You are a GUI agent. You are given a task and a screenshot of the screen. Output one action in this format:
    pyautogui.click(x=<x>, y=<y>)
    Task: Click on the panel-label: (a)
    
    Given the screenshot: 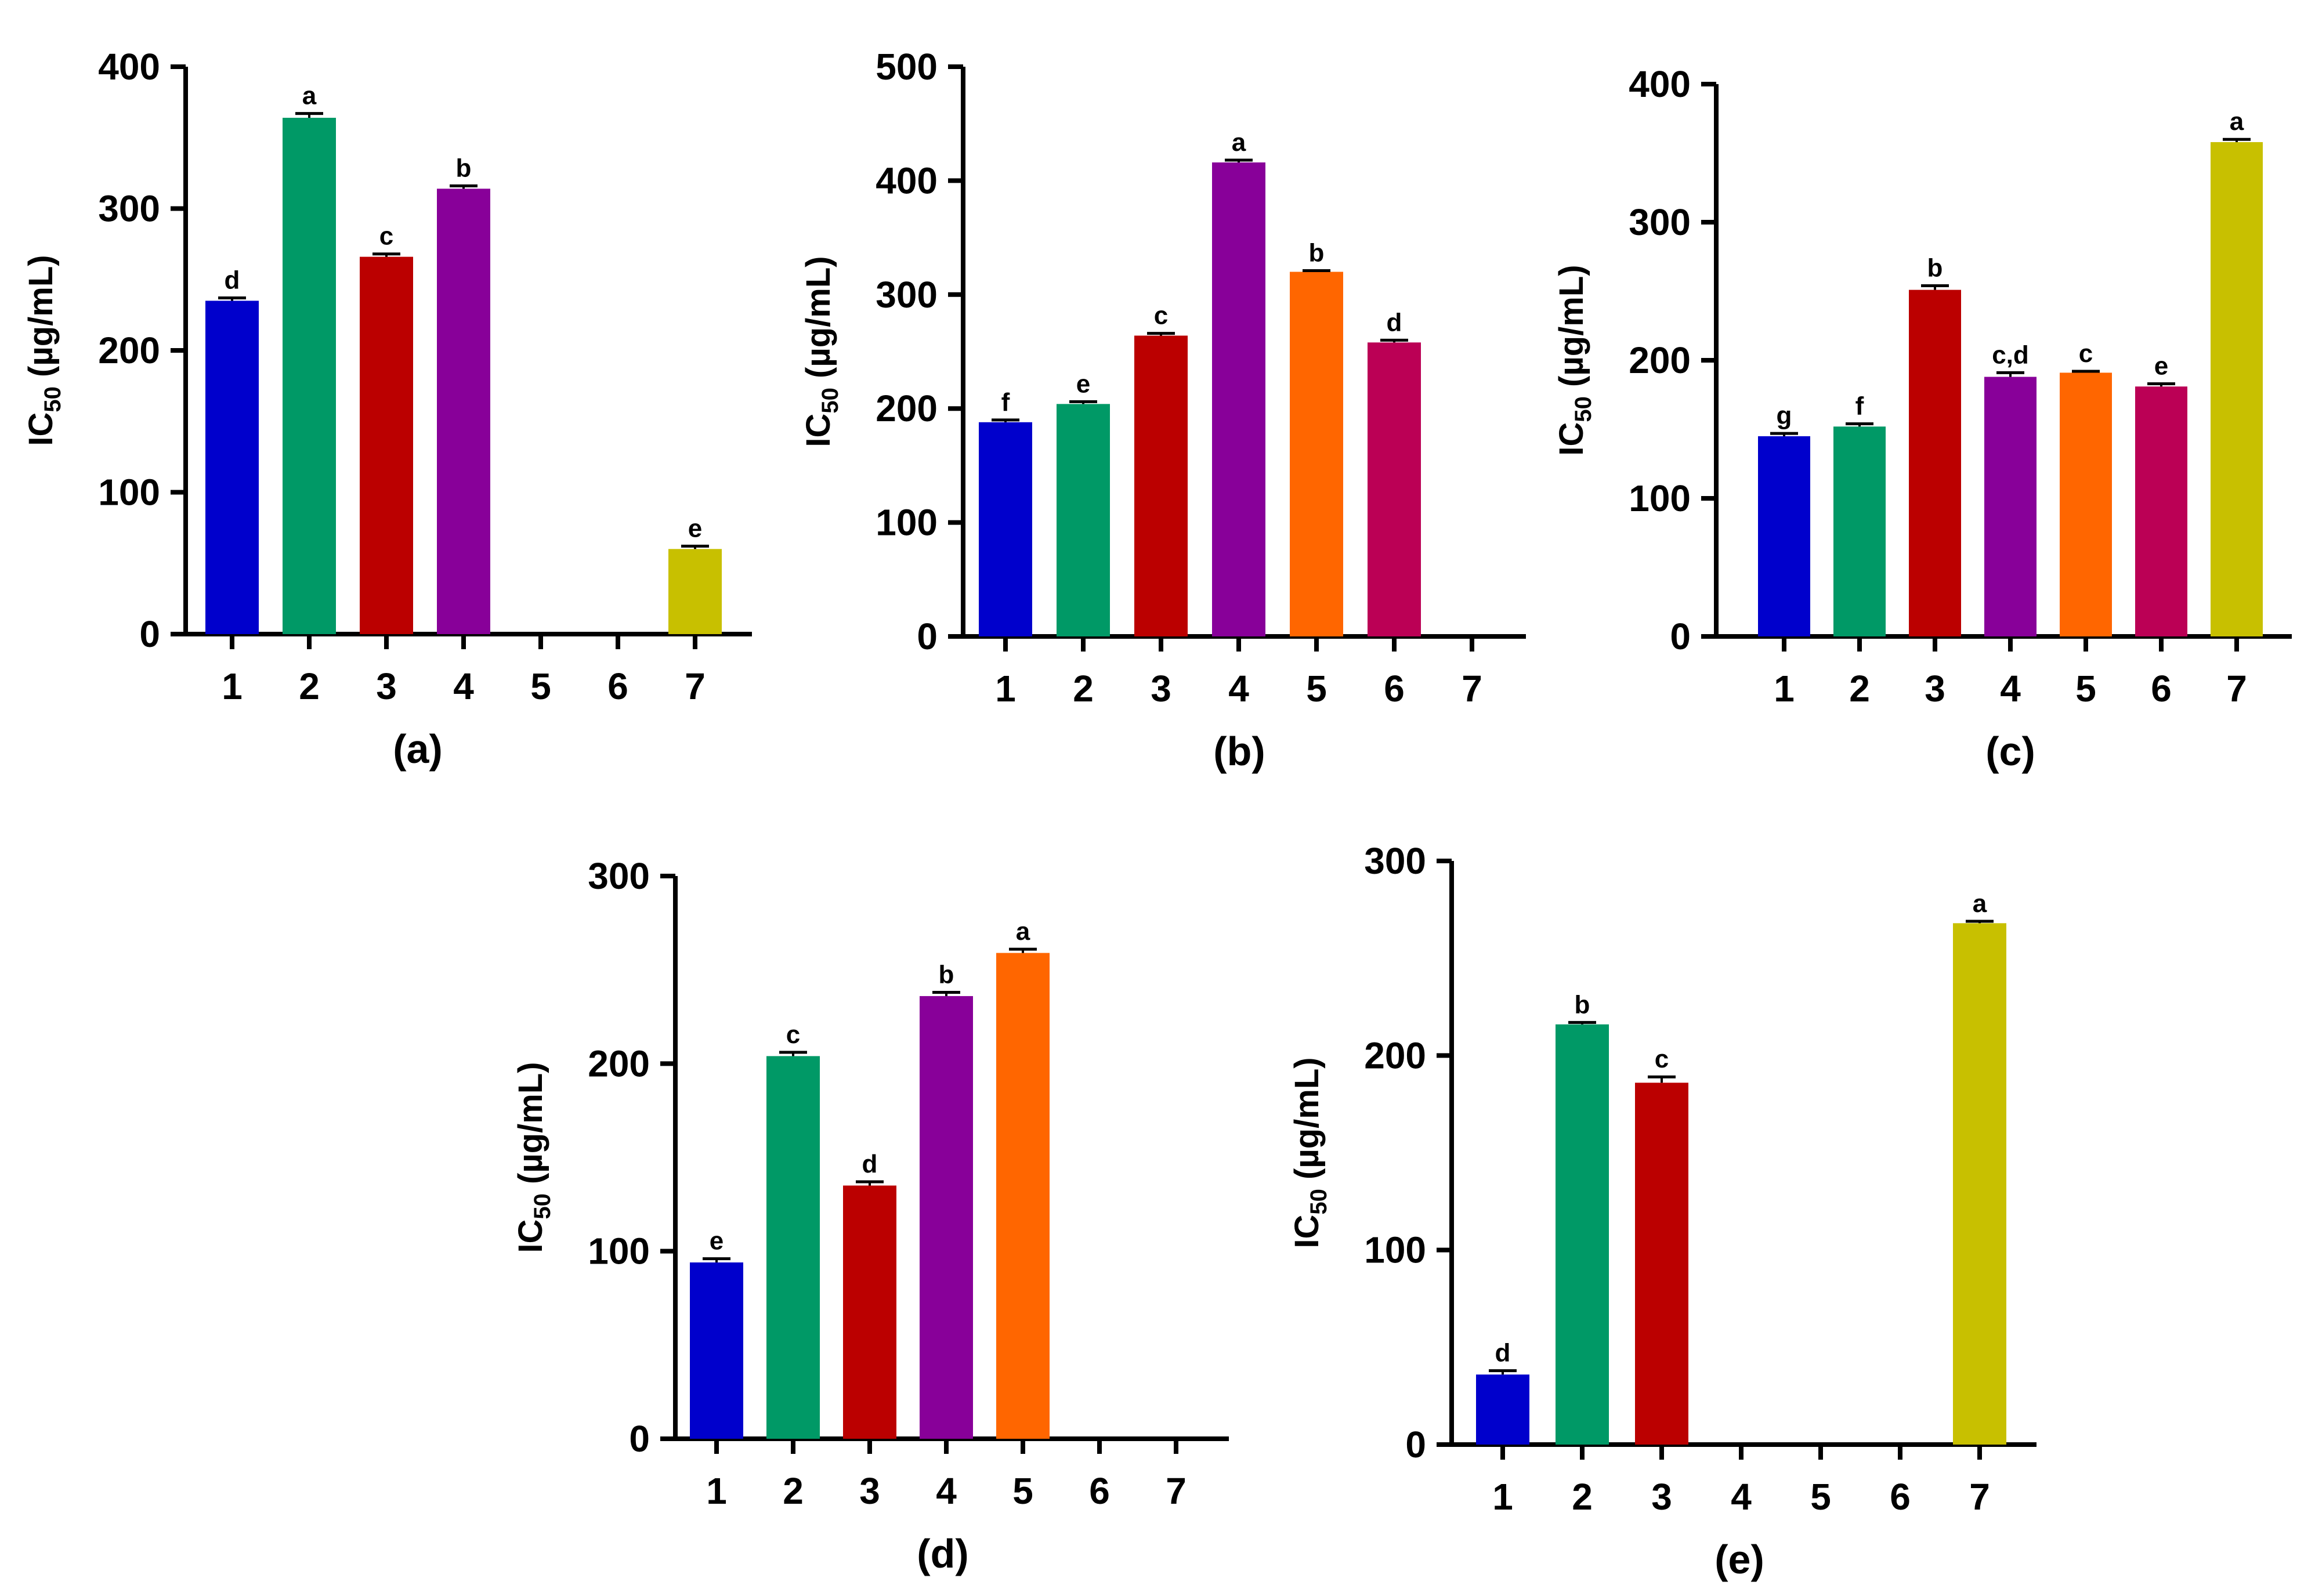 What is the action you would take?
    pyautogui.click(x=418, y=749)
    